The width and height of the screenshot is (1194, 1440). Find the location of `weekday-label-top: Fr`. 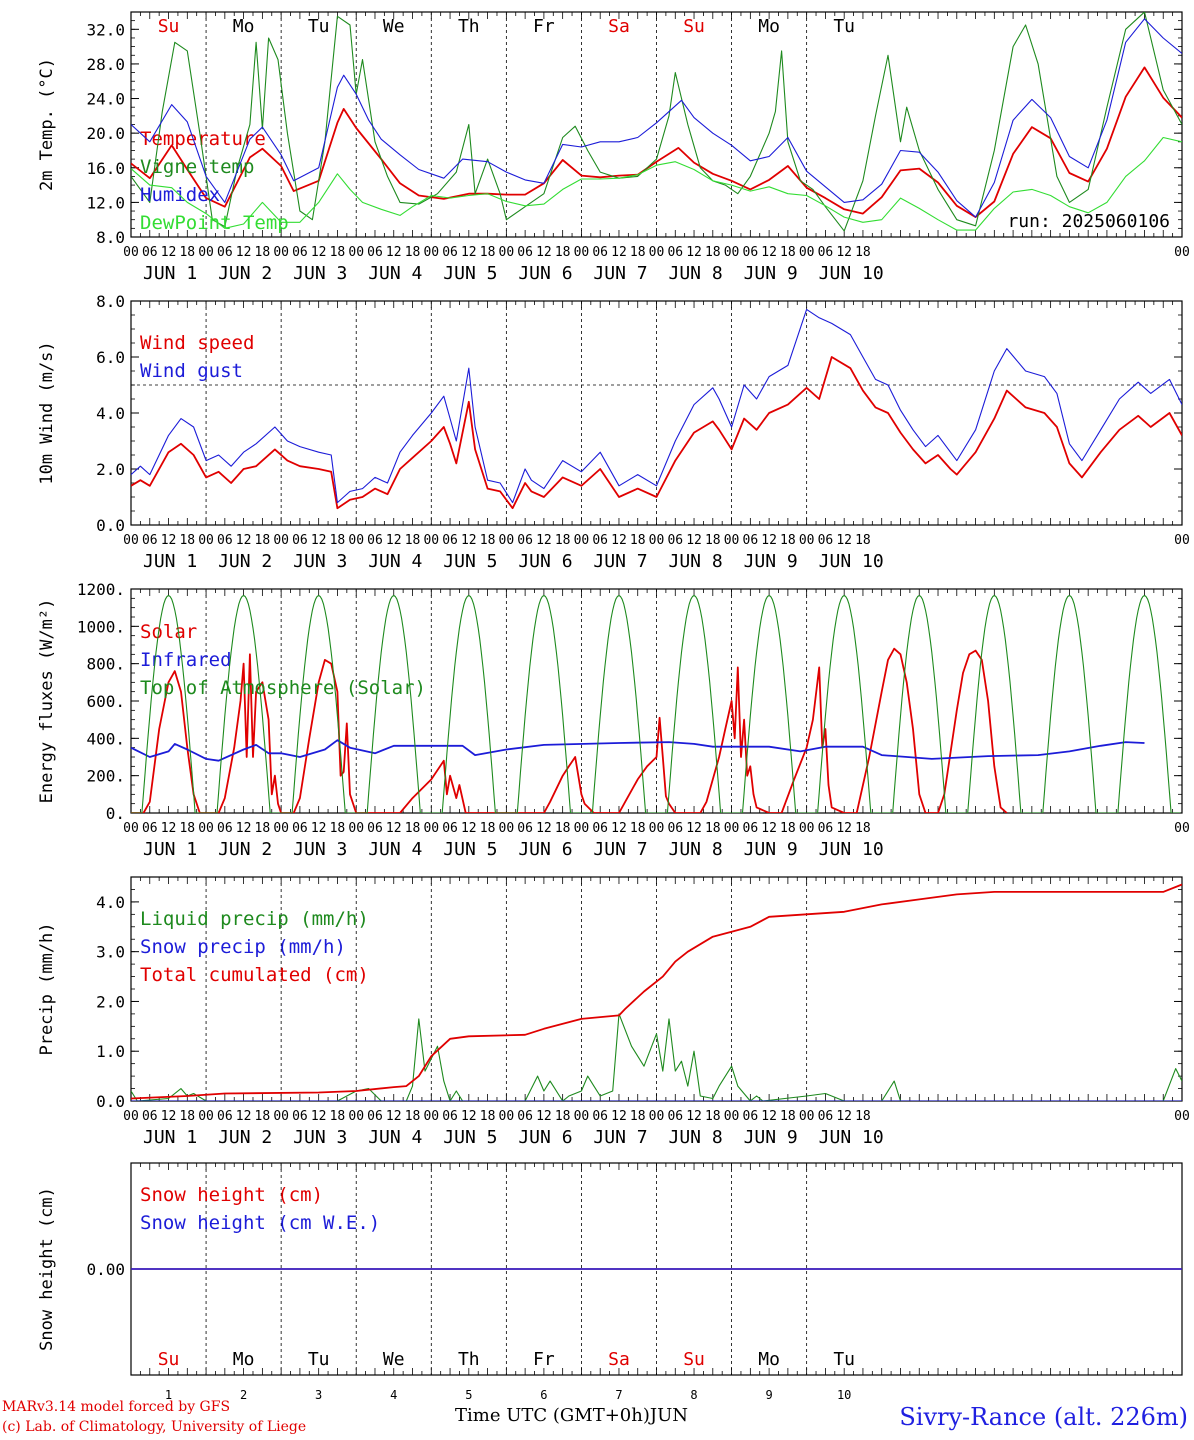

weekday-label-top: Fr is located at coordinates (544, 26).